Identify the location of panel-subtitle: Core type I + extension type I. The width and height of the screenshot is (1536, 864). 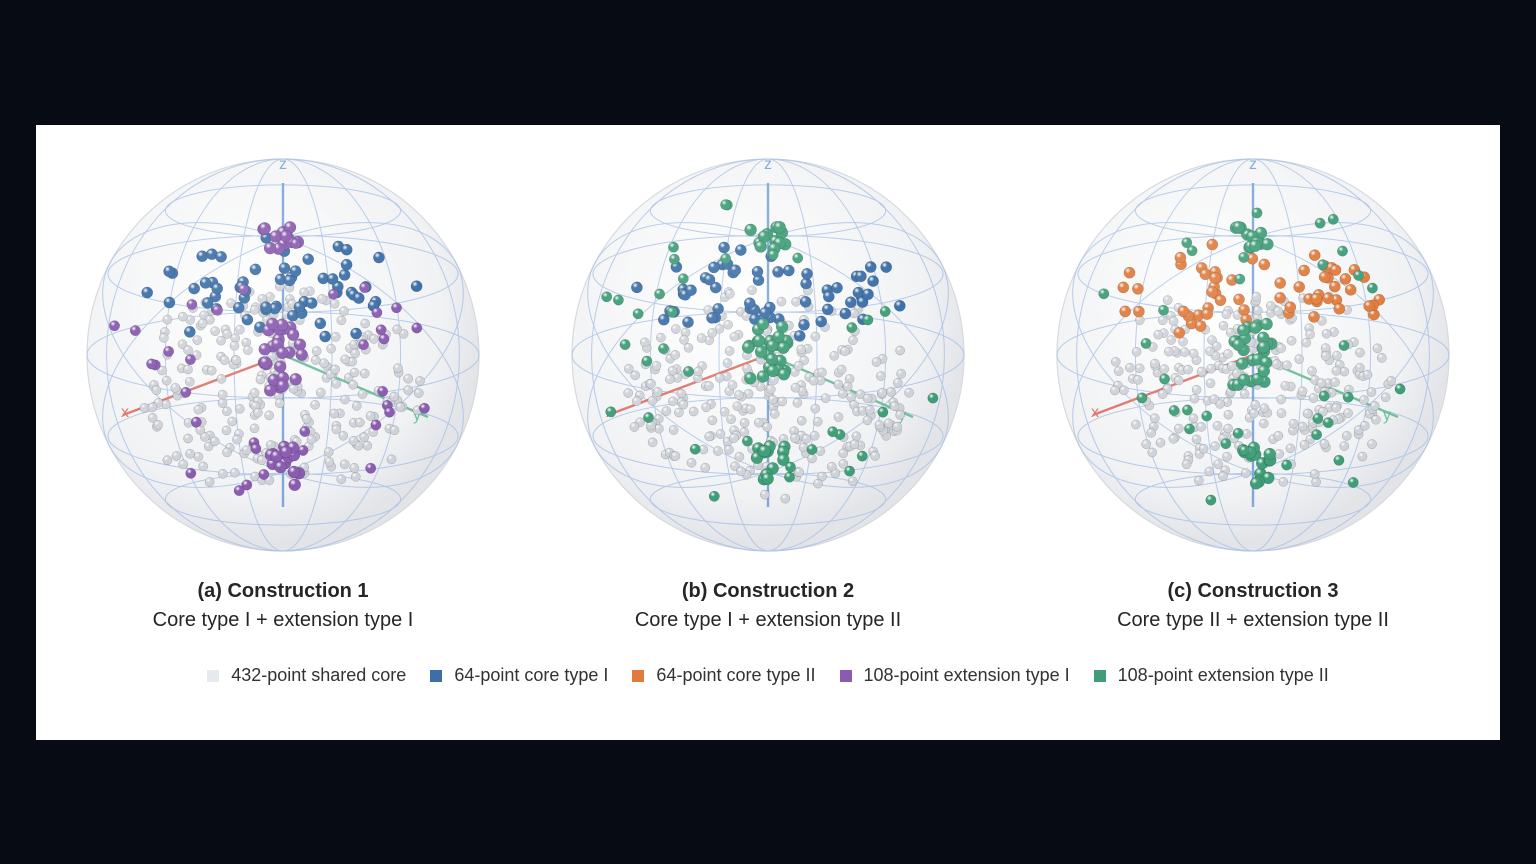
(283, 620).